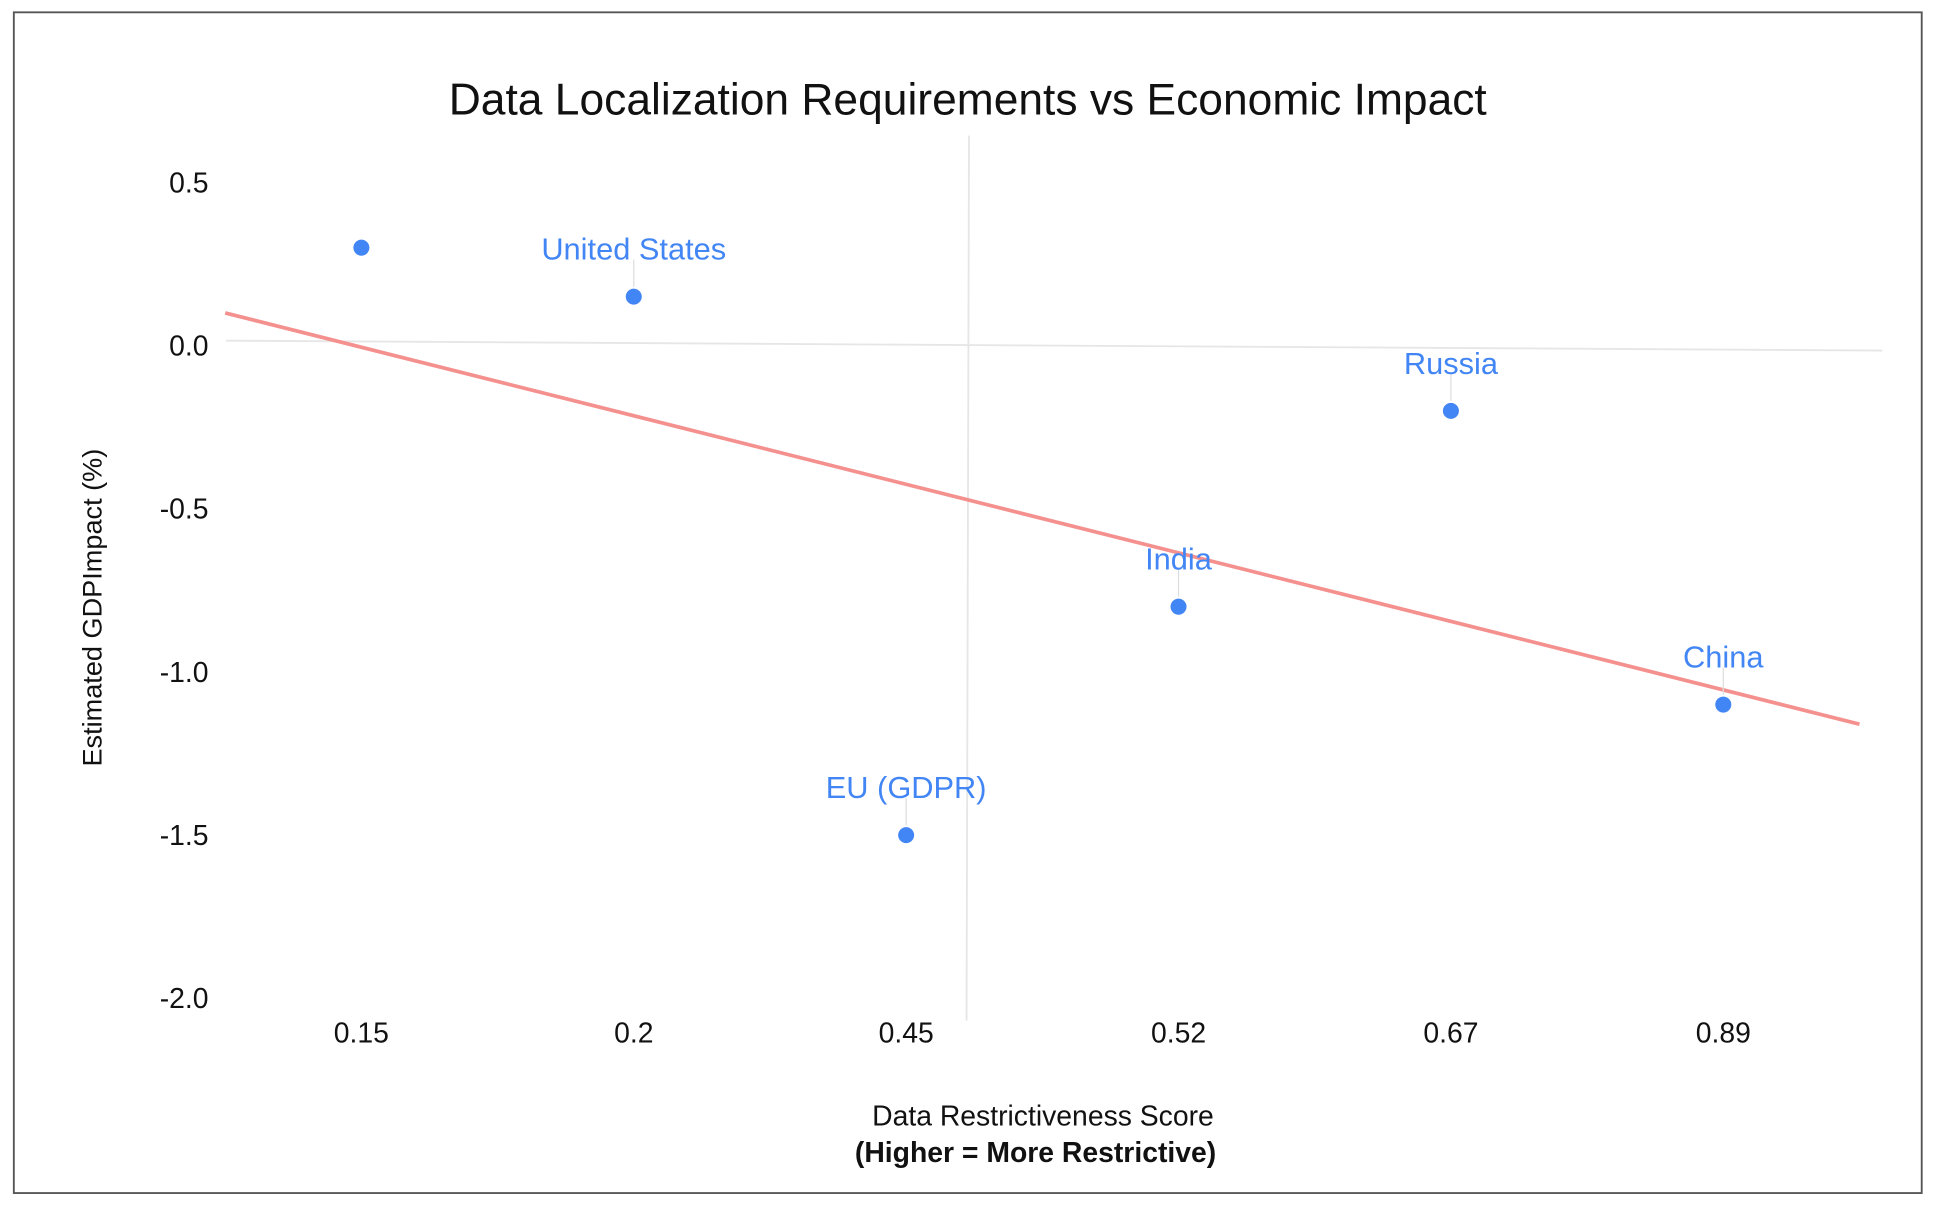 This screenshot has height=1214, width=1938. What do you see at coordinates (967, 578) in the screenshot?
I see `vertical-gridline` at bounding box center [967, 578].